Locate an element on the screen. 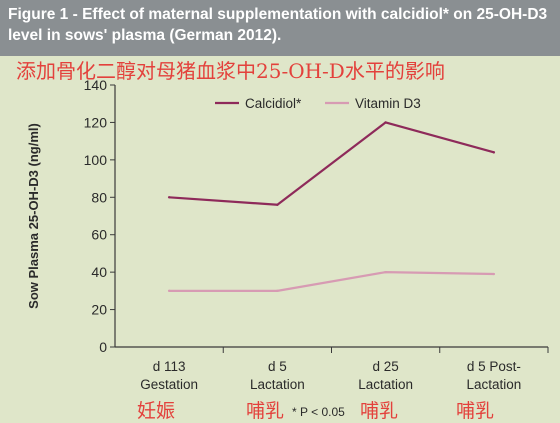 The height and width of the screenshot is (423, 560). x-tick-label: Gestation is located at coordinates (169, 384).